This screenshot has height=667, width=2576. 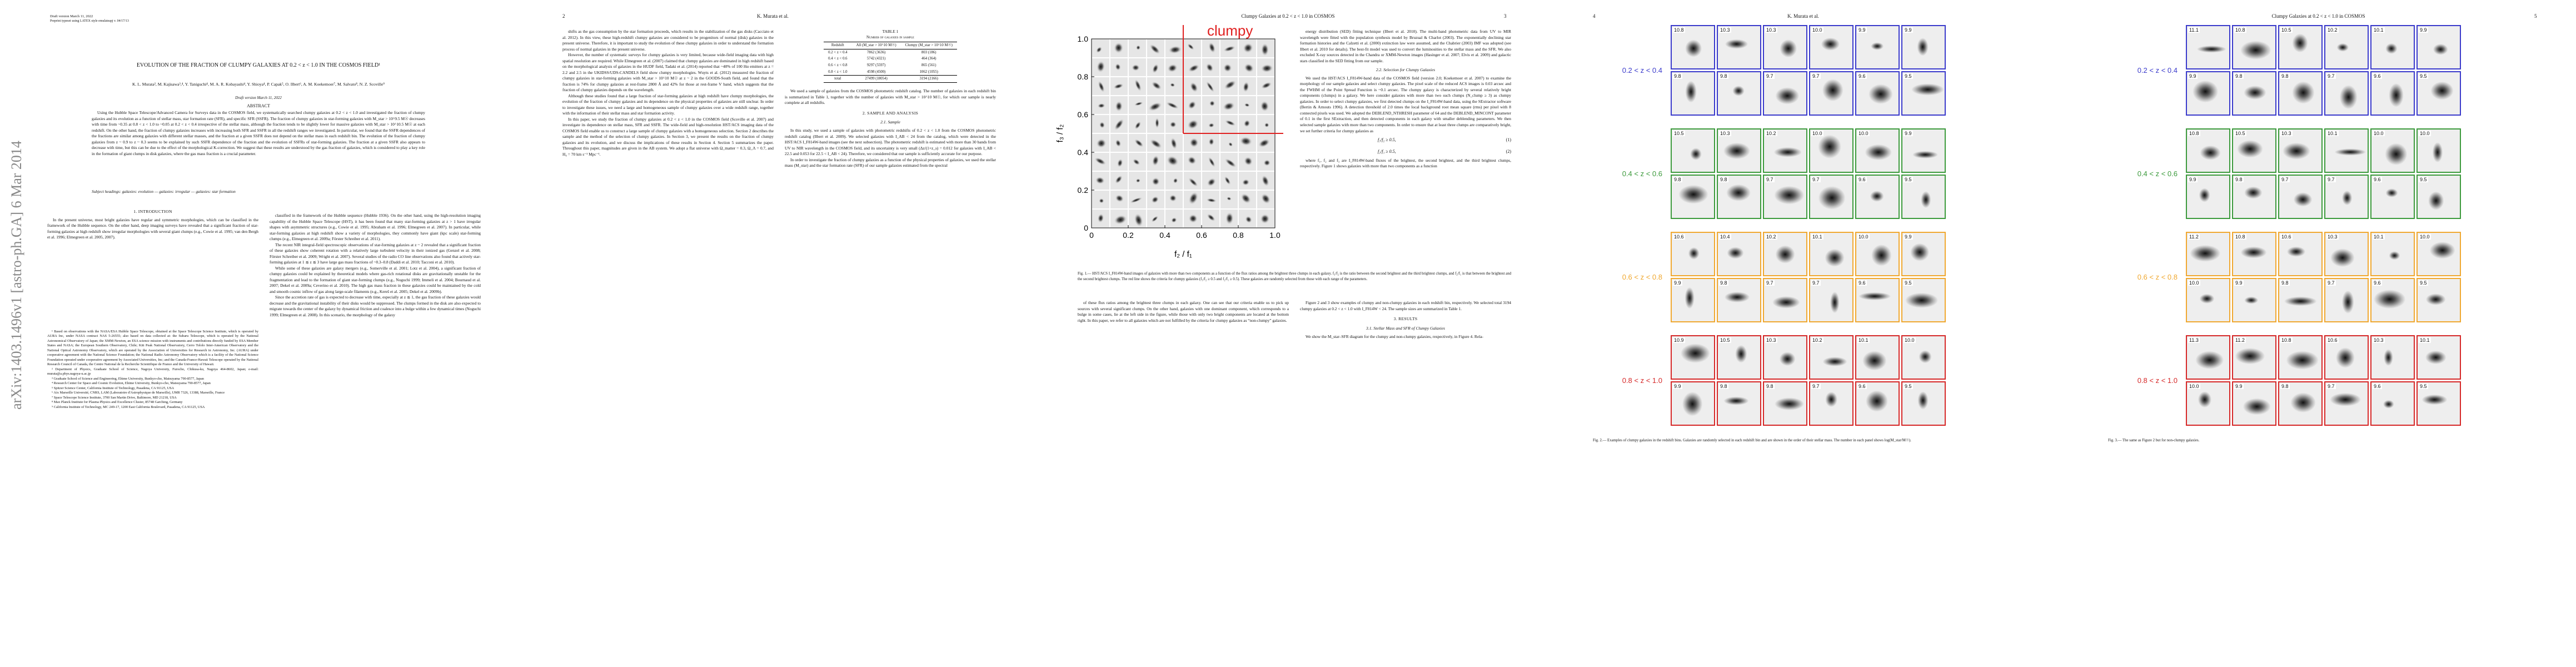 I want to click on equation-text: f₂/f₁ ≥ 0.5,, so click(x=1387, y=152).